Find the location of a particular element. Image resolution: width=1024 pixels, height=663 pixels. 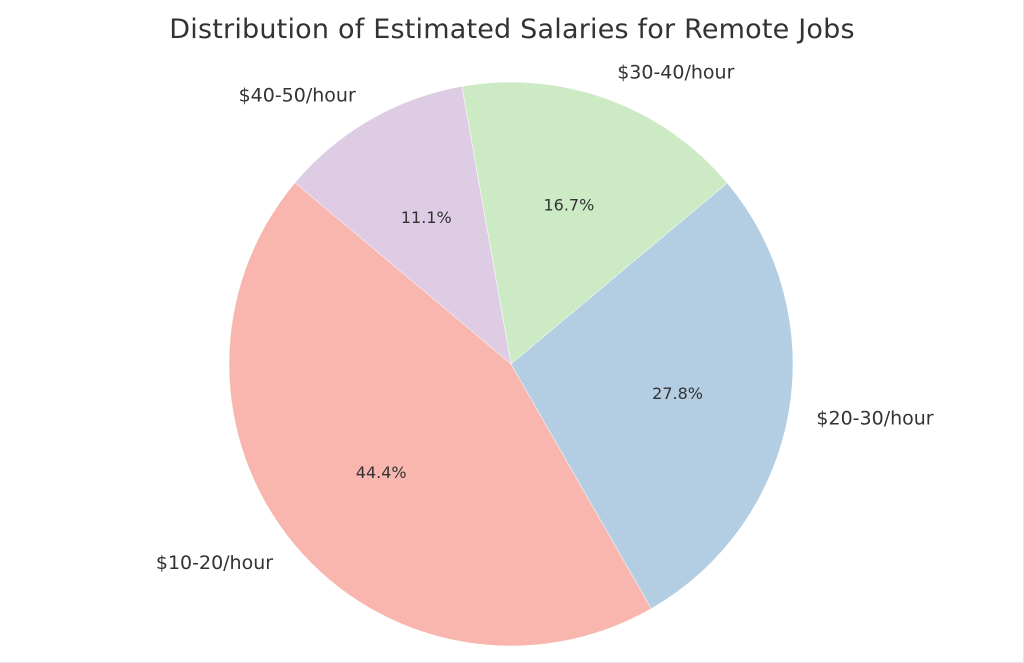

pie-percent-label: 27.8% is located at coordinates (677, 393).